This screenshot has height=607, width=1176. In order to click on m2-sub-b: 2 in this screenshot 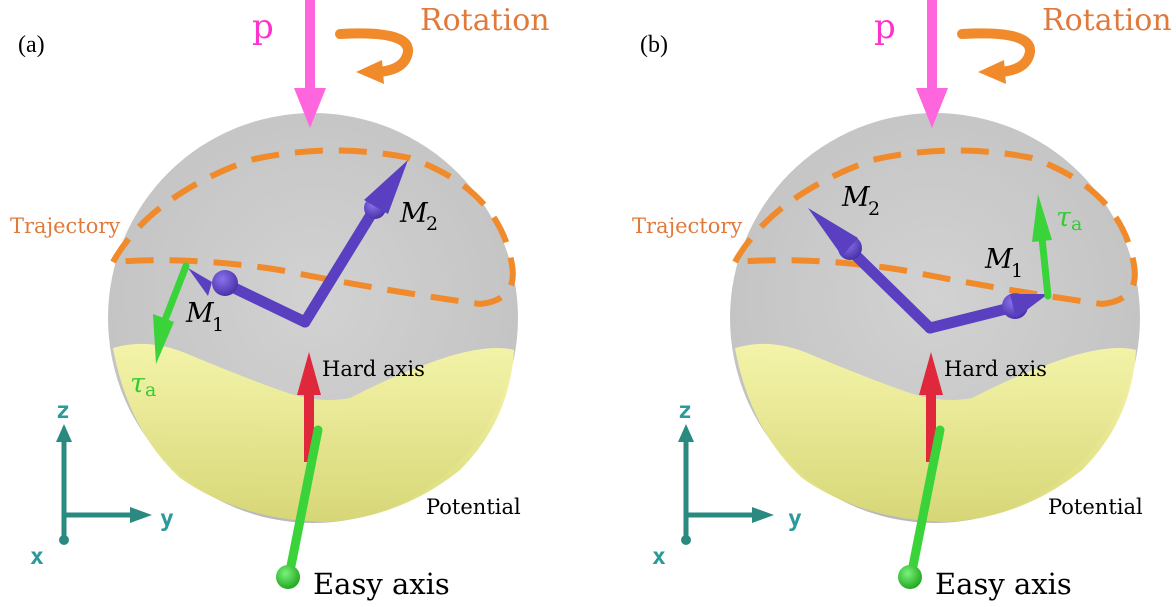, I will do `click(874, 209)`.